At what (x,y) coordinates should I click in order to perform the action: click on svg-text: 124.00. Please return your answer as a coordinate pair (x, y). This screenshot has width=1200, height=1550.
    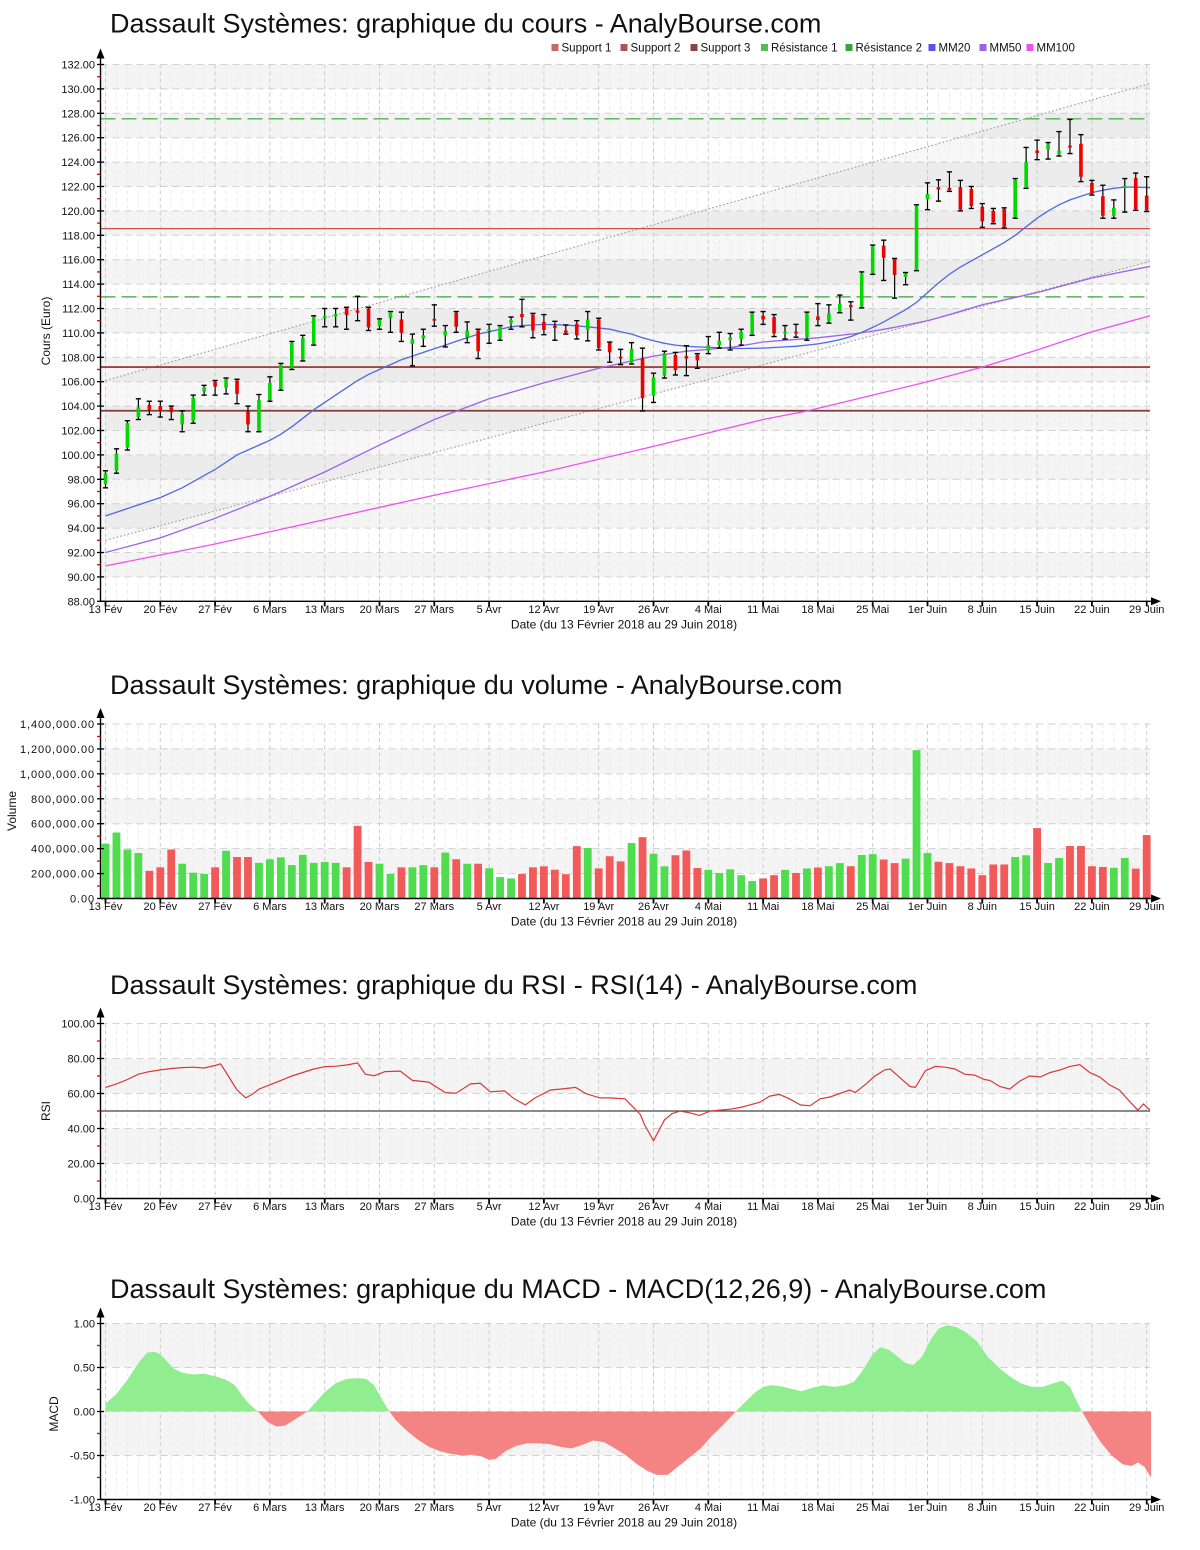
    Looking at the image, I should click on (78, 163).